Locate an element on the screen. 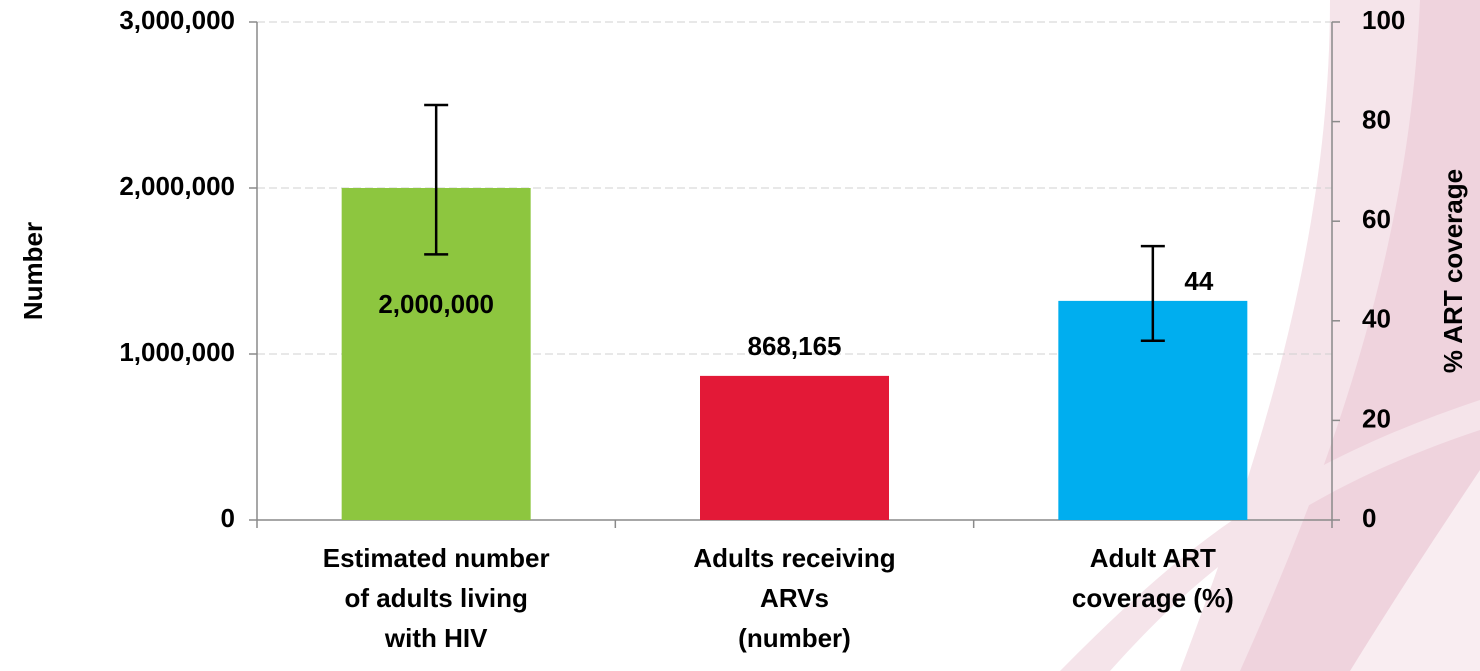 The image size is (1480, 671). y2-tick-label: 80 is located at coordinates (1376, 119).